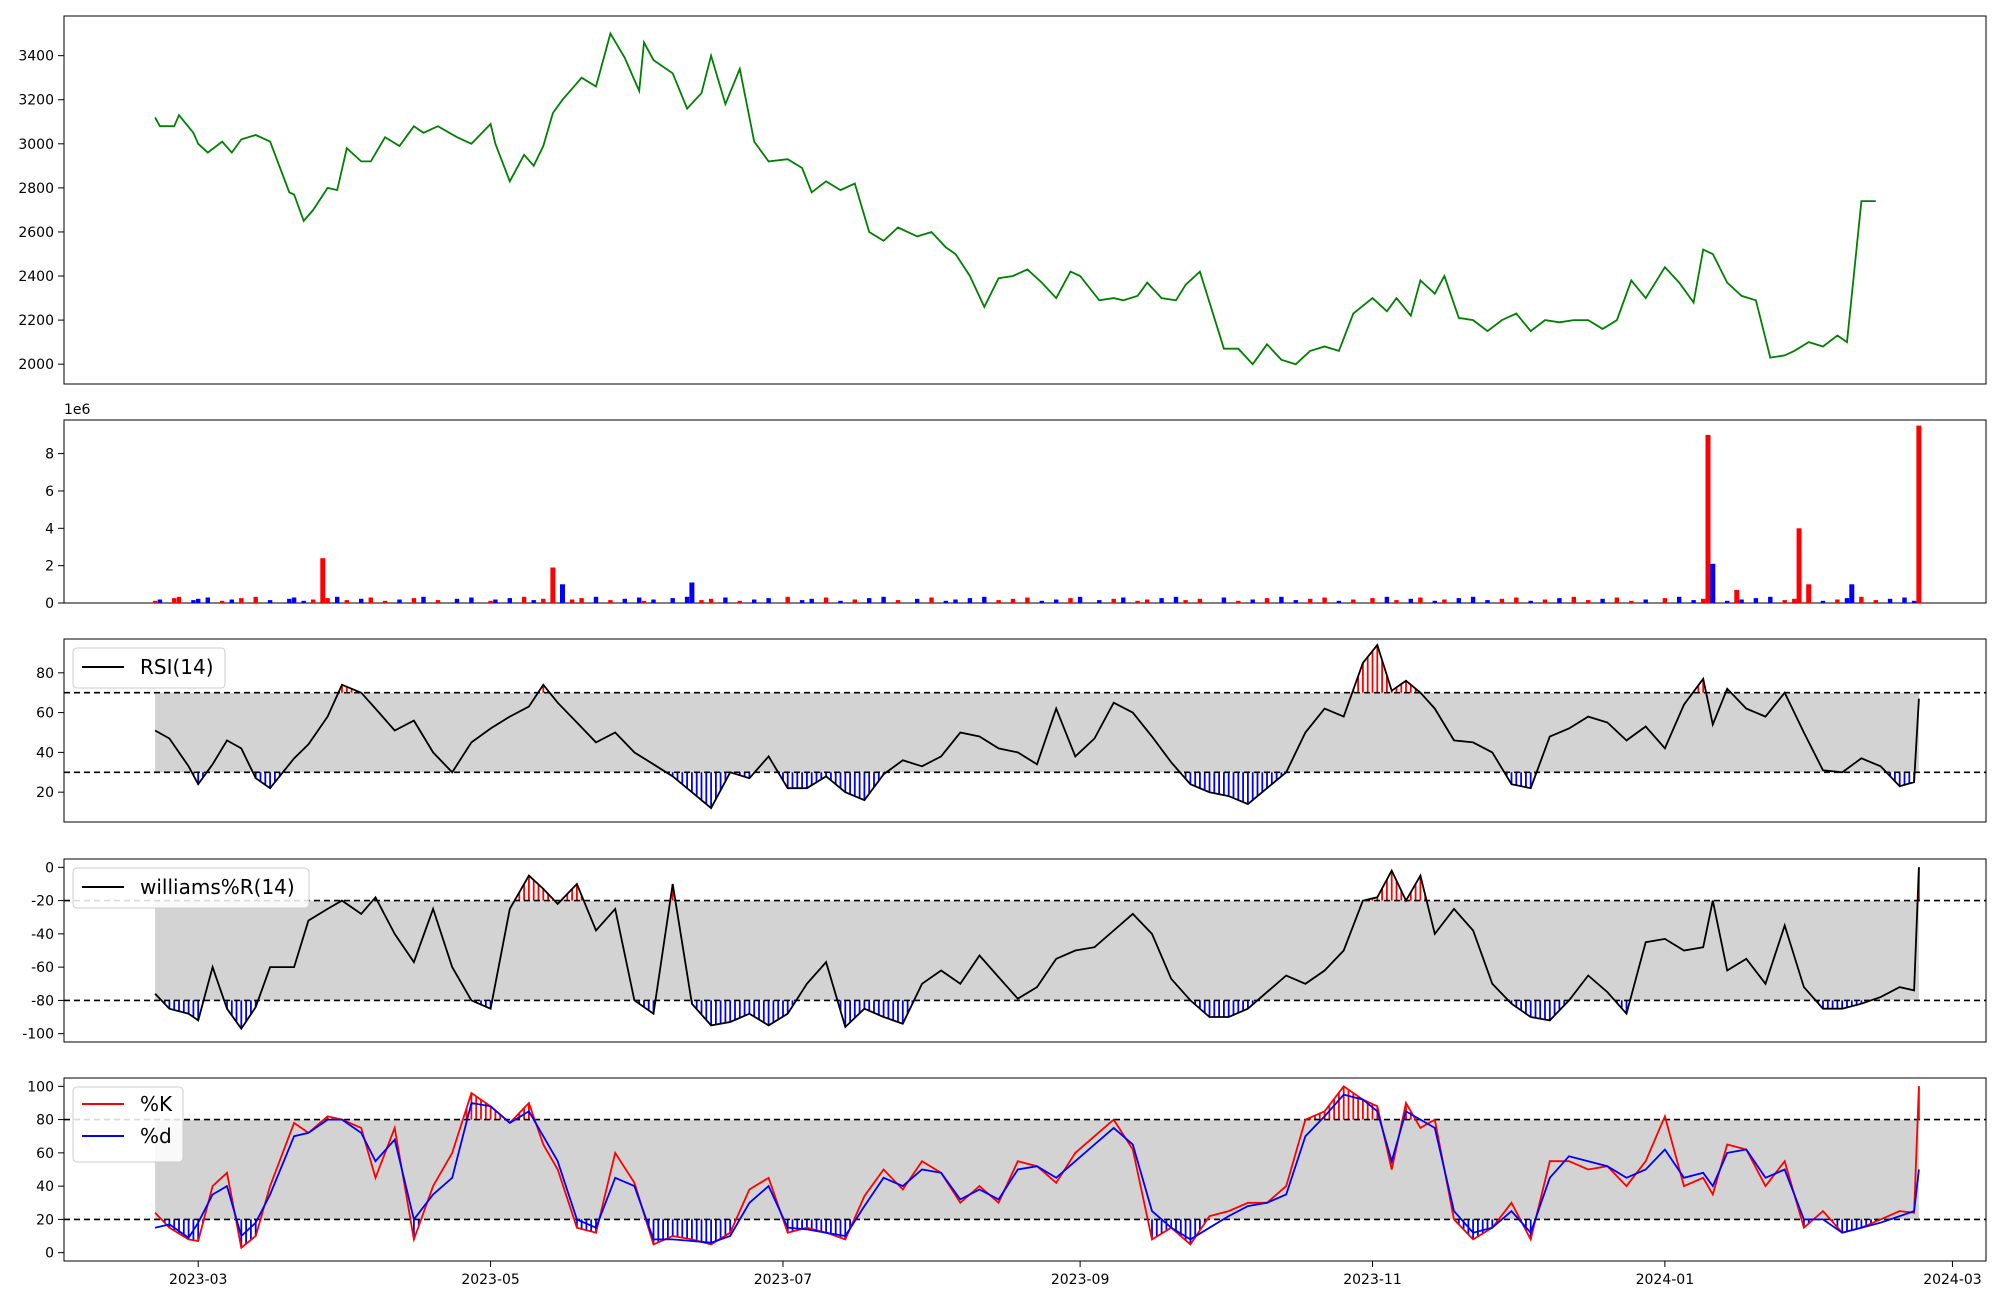  What do you see at coordinates (128, 1124) in the screenshot?
I see `stochastic-legend: %K %d` at bounding box center [128, 1124].